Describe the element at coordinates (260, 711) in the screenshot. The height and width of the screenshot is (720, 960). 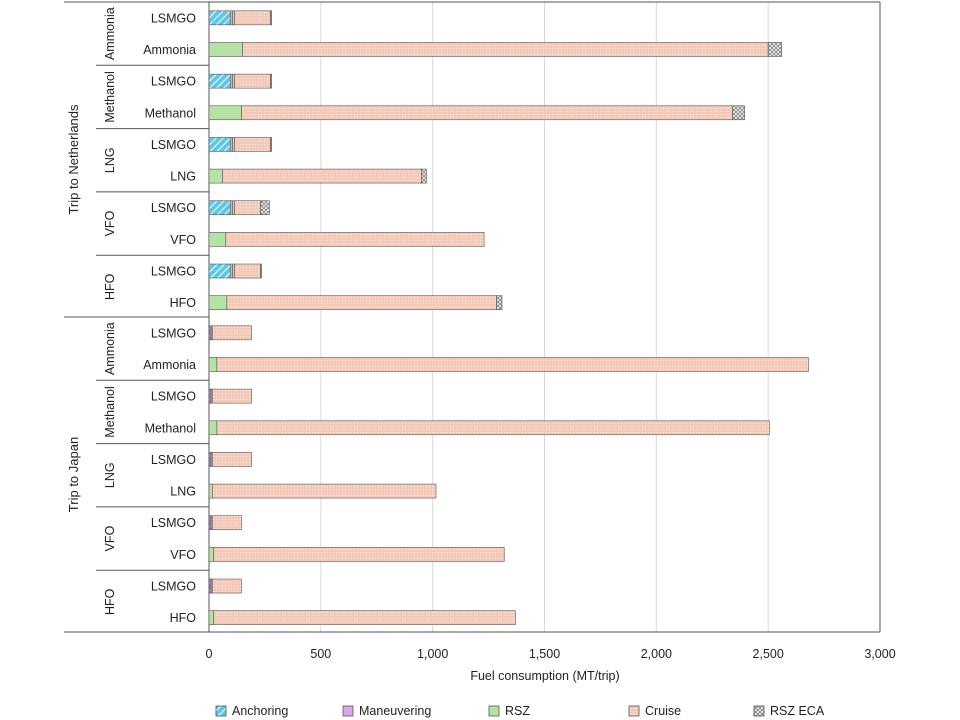
I see `legend-label: Anchoring` at that location.